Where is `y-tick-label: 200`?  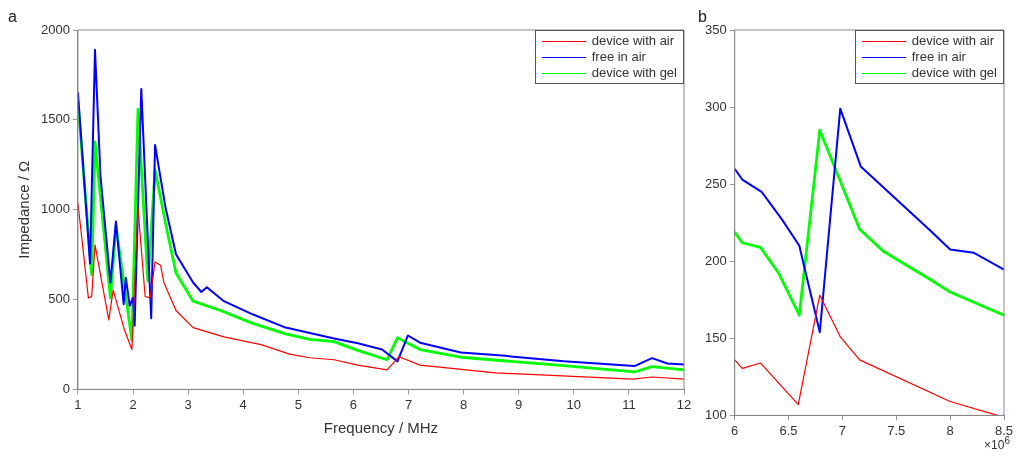
y-tick-label: 200 is located at coordinates (715, 260).